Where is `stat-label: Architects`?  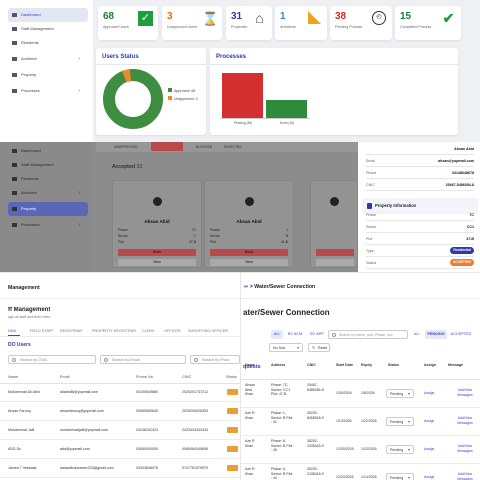 stat-label: Architects is located at coordinates (288, 27).